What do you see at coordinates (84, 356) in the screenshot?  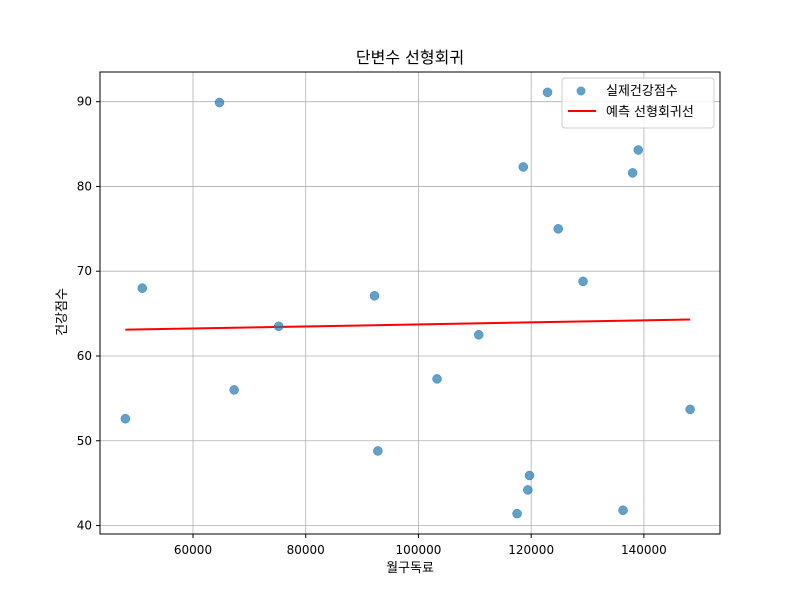 I see `y-tick-label: 60` at bounding box center [84, 356].